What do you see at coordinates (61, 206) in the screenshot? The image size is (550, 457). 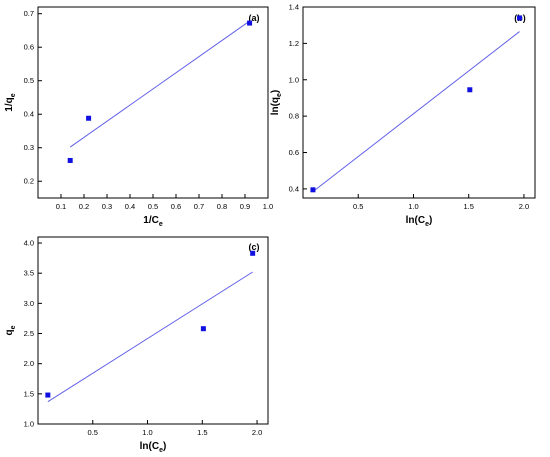 I see `x-tick-label: 0.1` at bounding box center [61, 206].